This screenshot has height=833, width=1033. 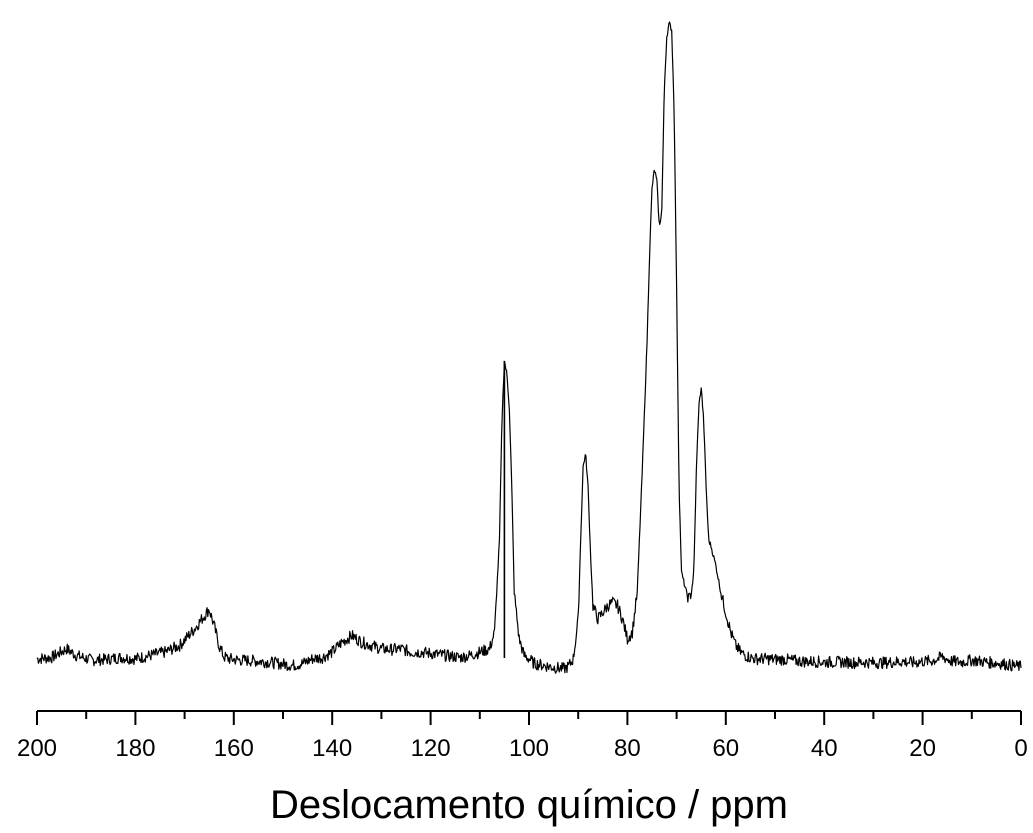 What do you see at coordinates (627, 748) in the screenshot?
I see `x-tick-label: 80` at bounding box center [627, 748].